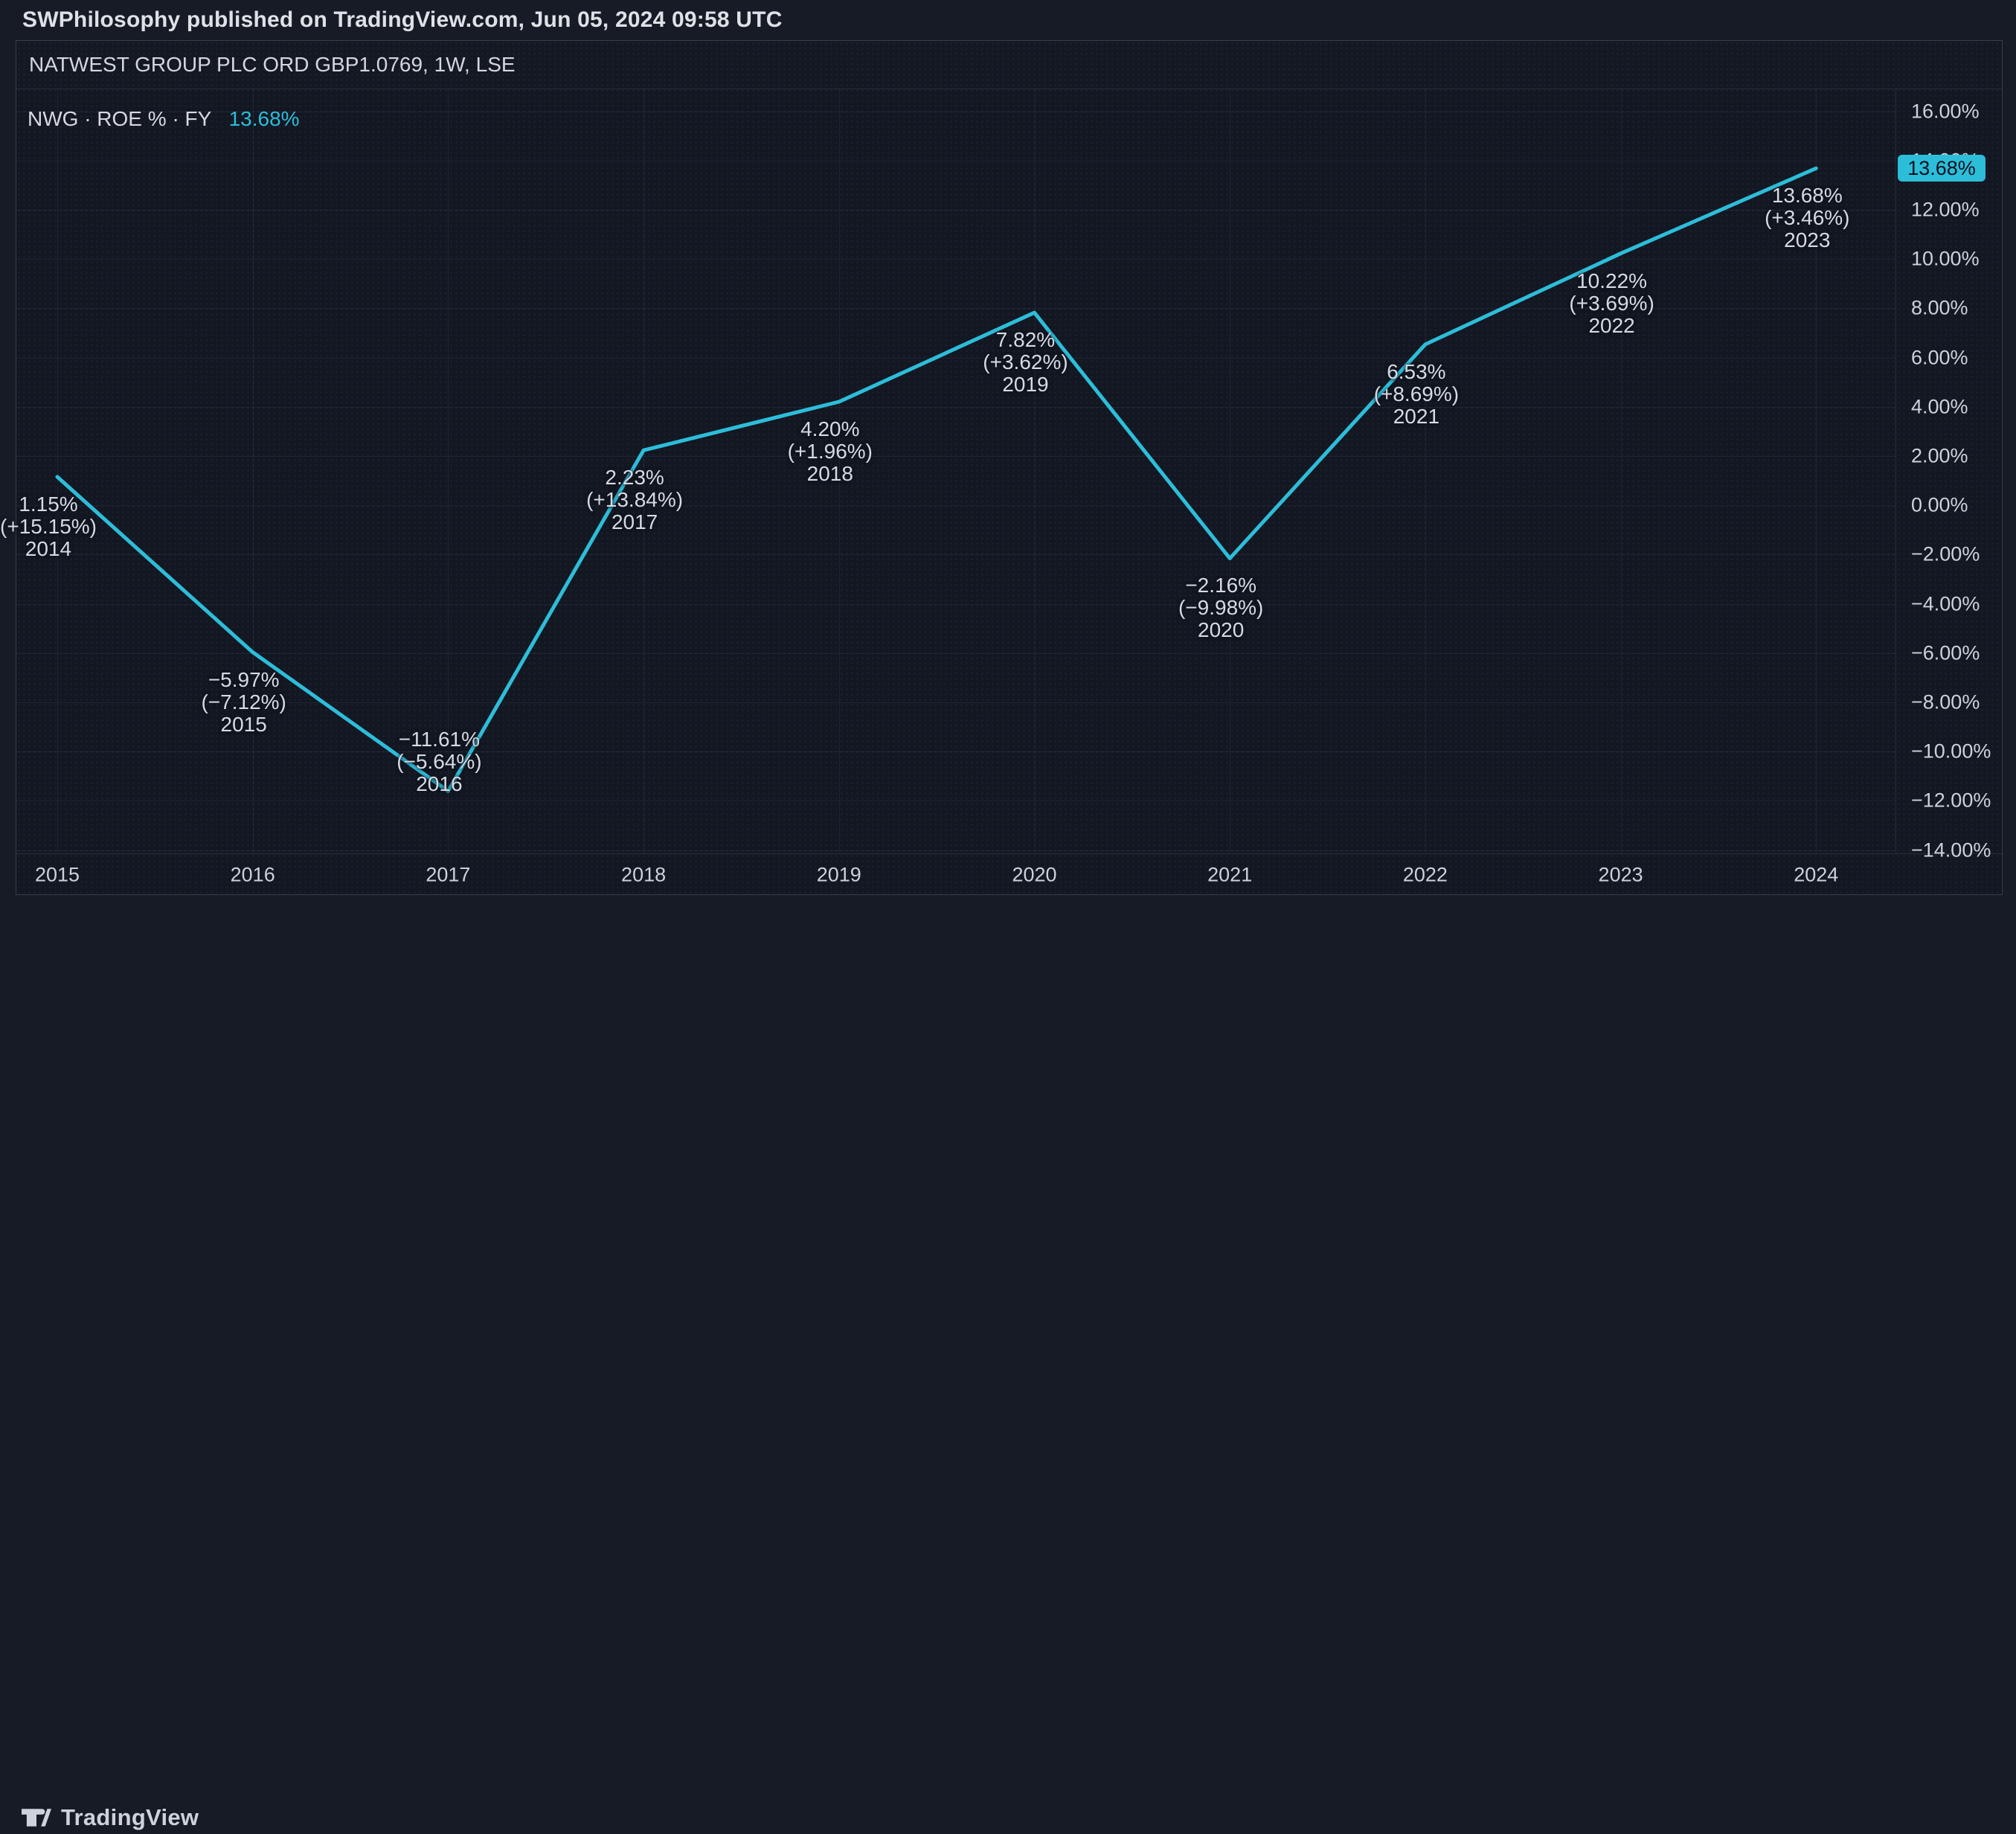  Describe the element at coordinates (1010, 874) in the screenshot. I see `time-scale: 2015 2016 2017 2018 2019 2020 2021 2022 2023 2024` at that location.